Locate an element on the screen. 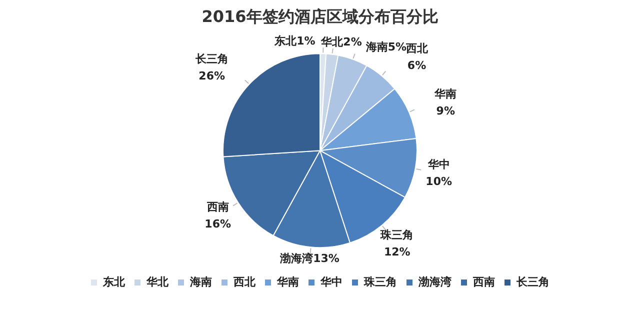 The image size is (640, 326). category-label: 渤海湾13% is located at coordinates (310, 258).